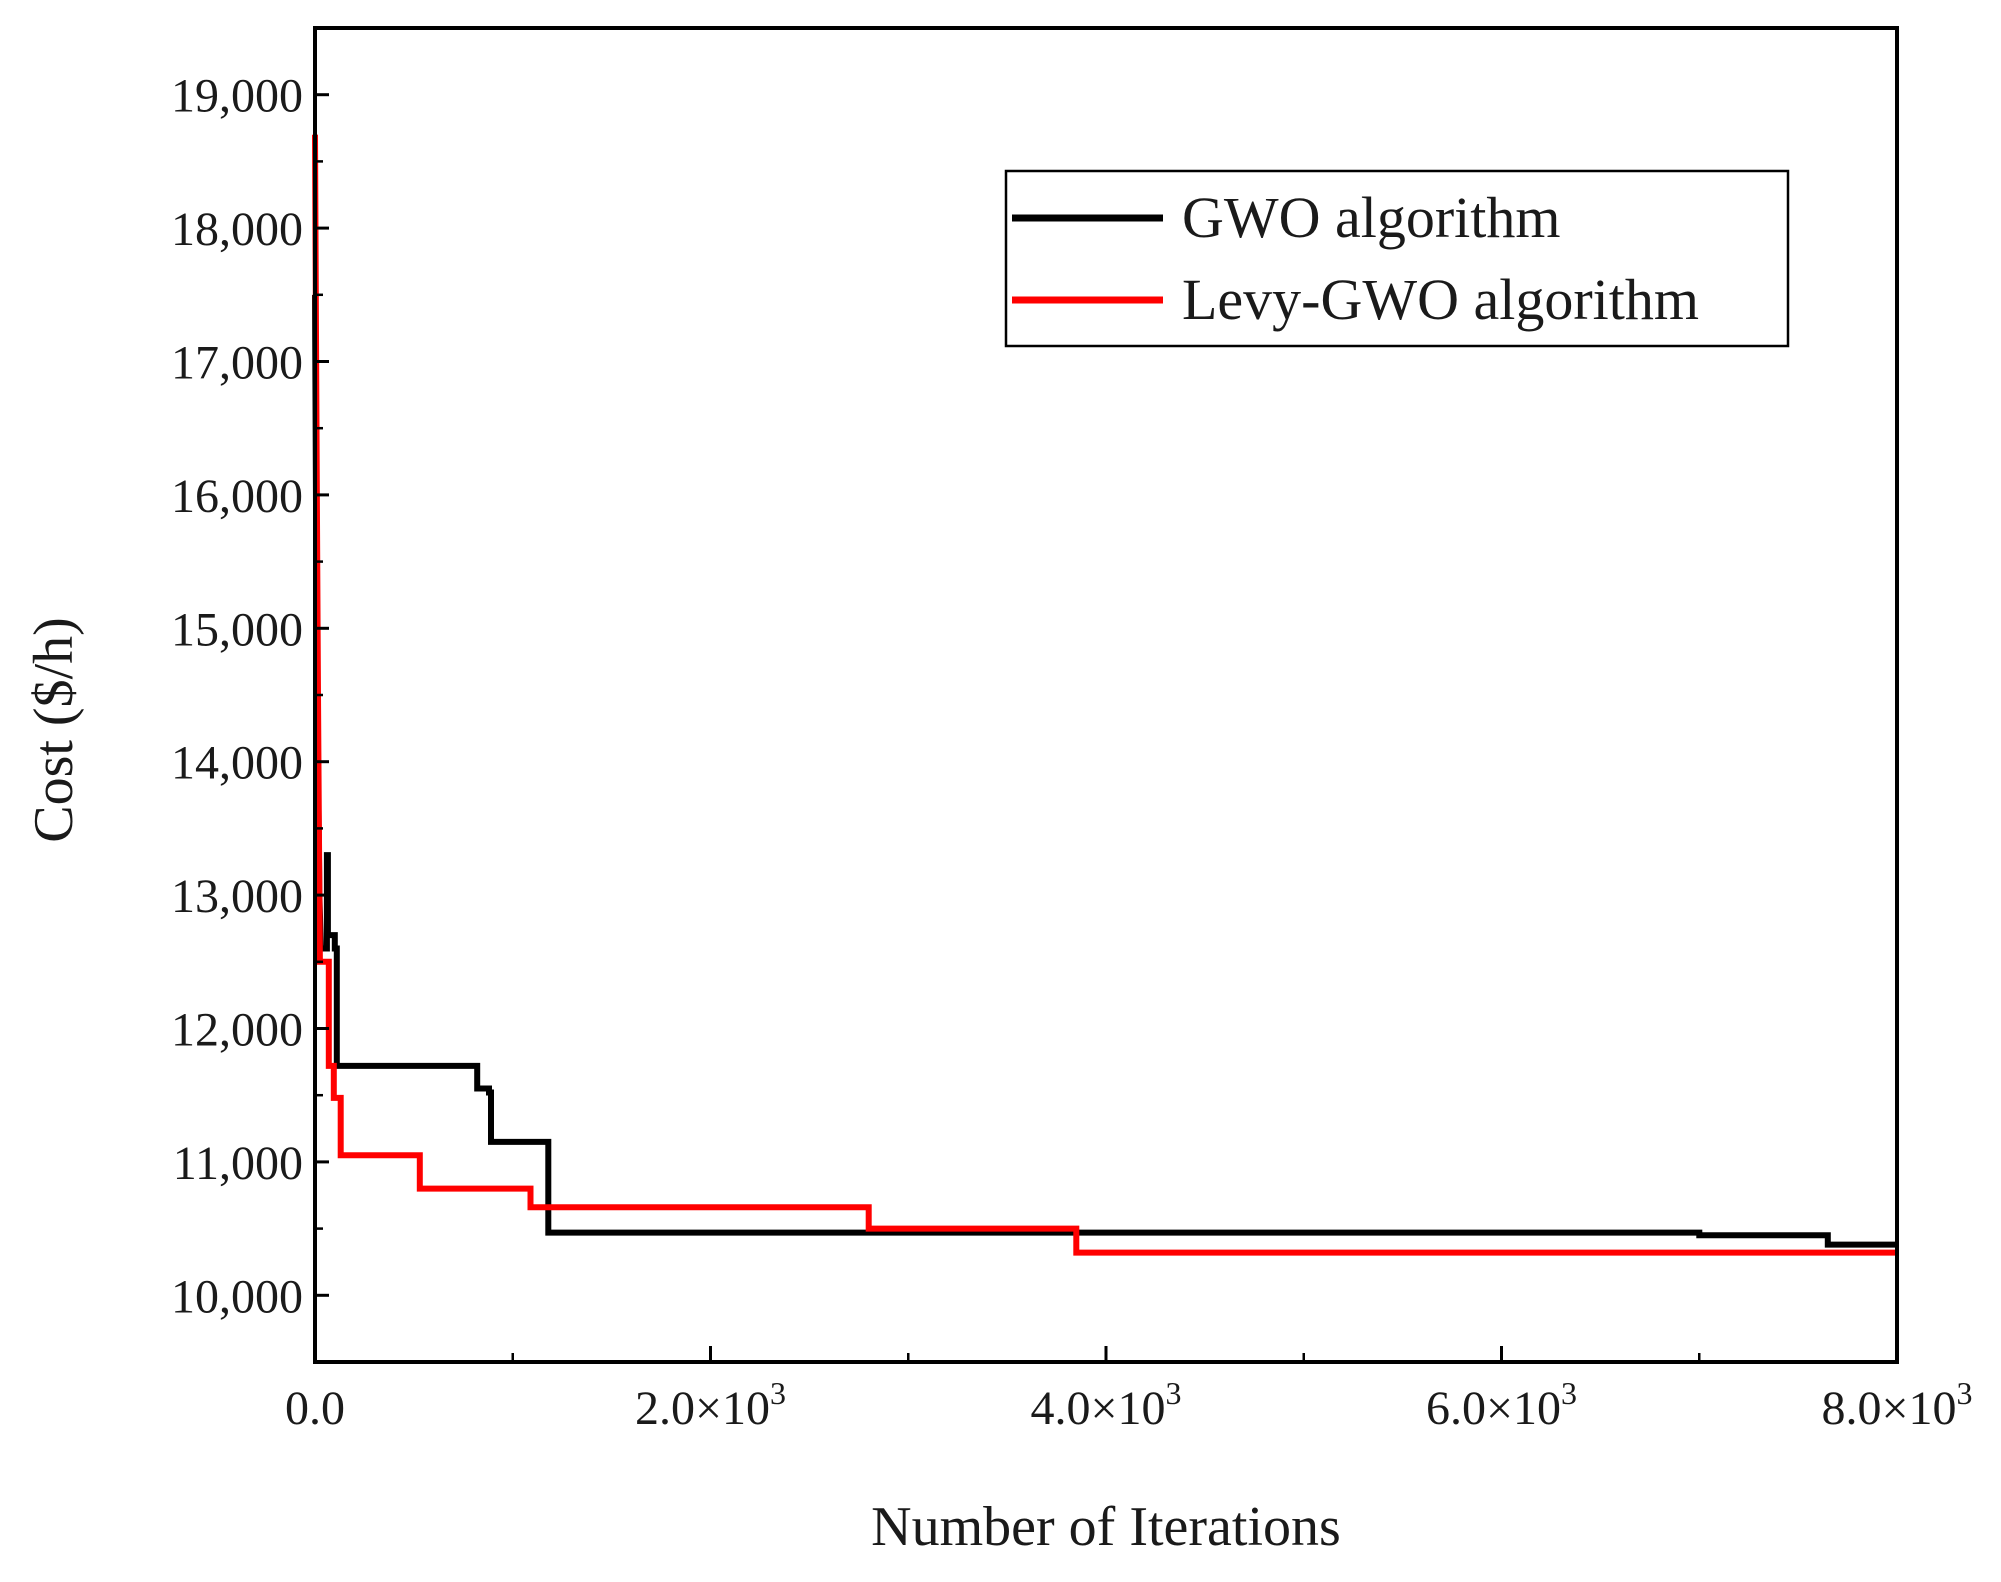 Image resolution: width=2001 pixels, height=1582 pixels. What do you see at coordinates (237, 1030) in the screenshot?
I see `y-tick-label: 12,000` at bounding box center [237, 1030].